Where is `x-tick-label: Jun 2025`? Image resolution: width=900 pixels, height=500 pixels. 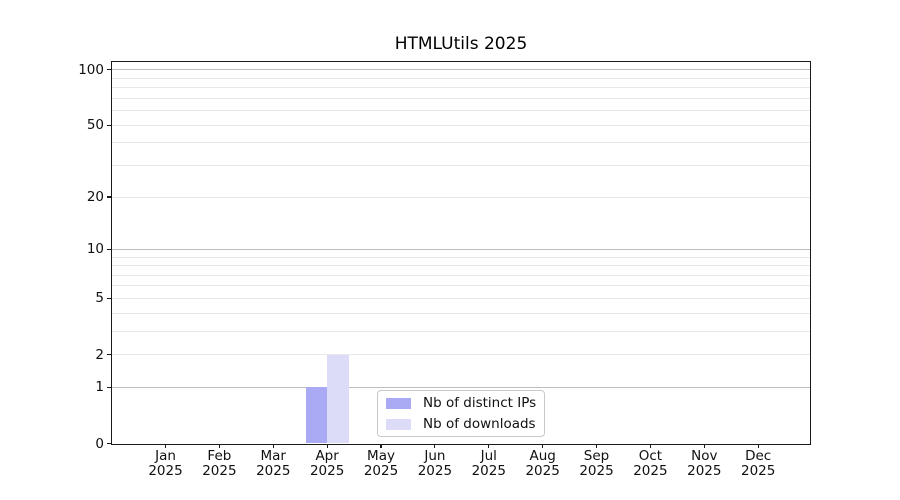 x-tick-label: Jun 2025 is located at coordinates (435, 463).